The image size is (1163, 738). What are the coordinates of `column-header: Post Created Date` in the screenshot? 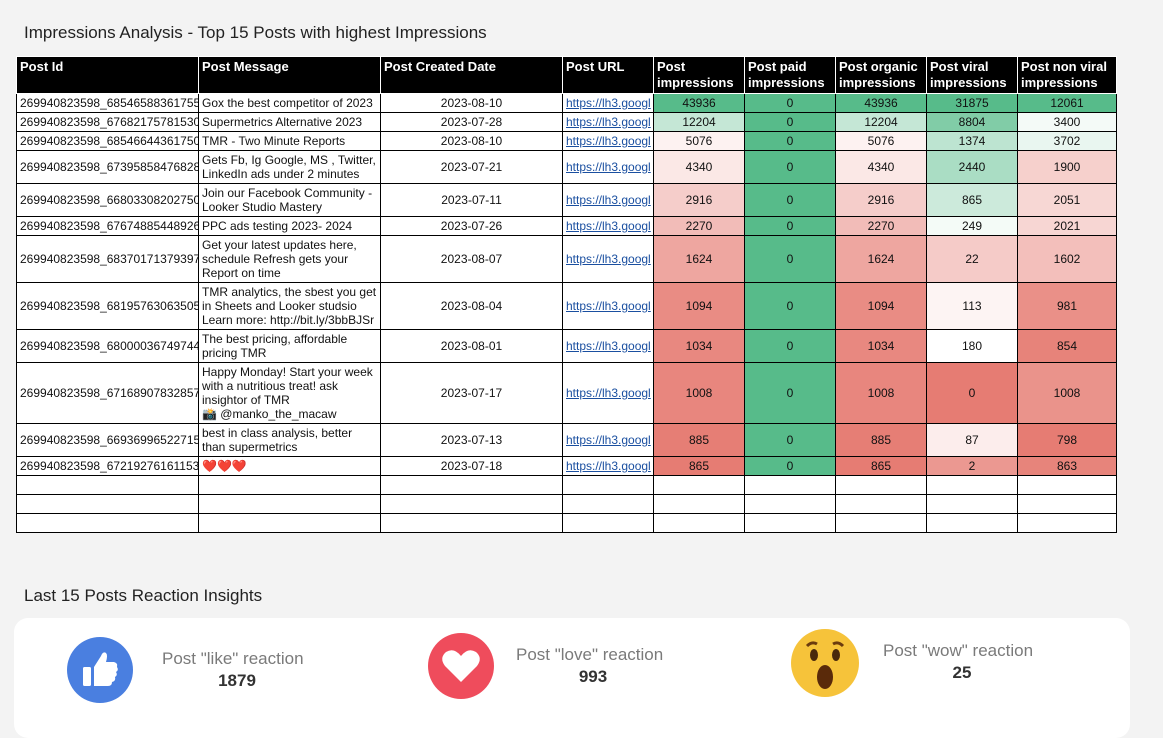 It's located at (471, 75).